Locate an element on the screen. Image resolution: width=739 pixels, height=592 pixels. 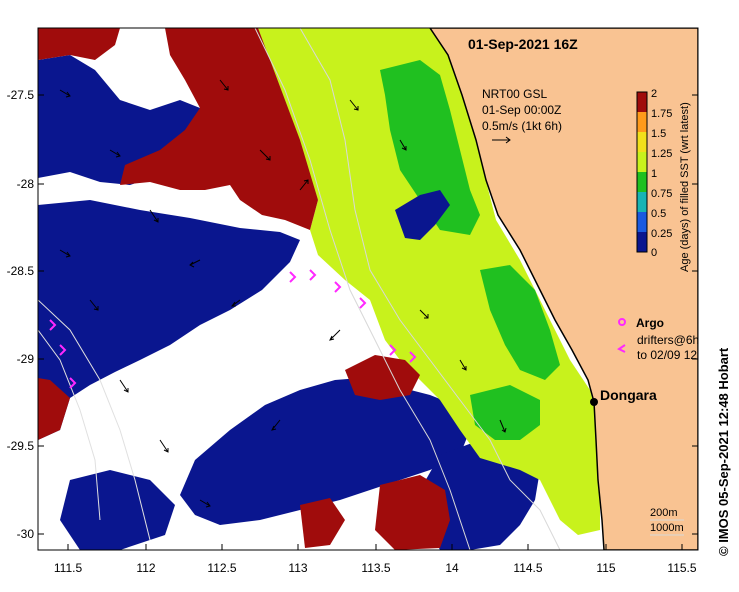
lon-tick-label: 14 is located at coordinates (452, 568).